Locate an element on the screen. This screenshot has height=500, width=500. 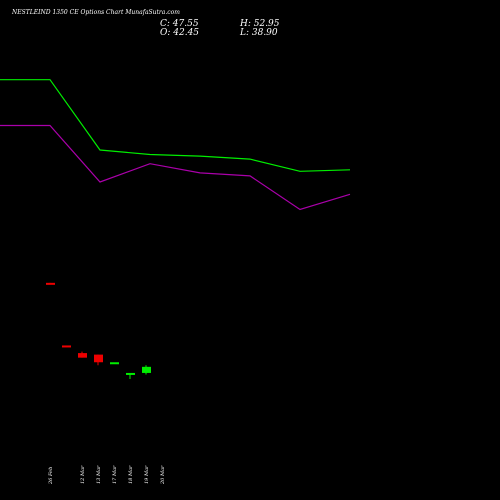
x-tick-label: 13 Mar is located at coordinates (99, 474).